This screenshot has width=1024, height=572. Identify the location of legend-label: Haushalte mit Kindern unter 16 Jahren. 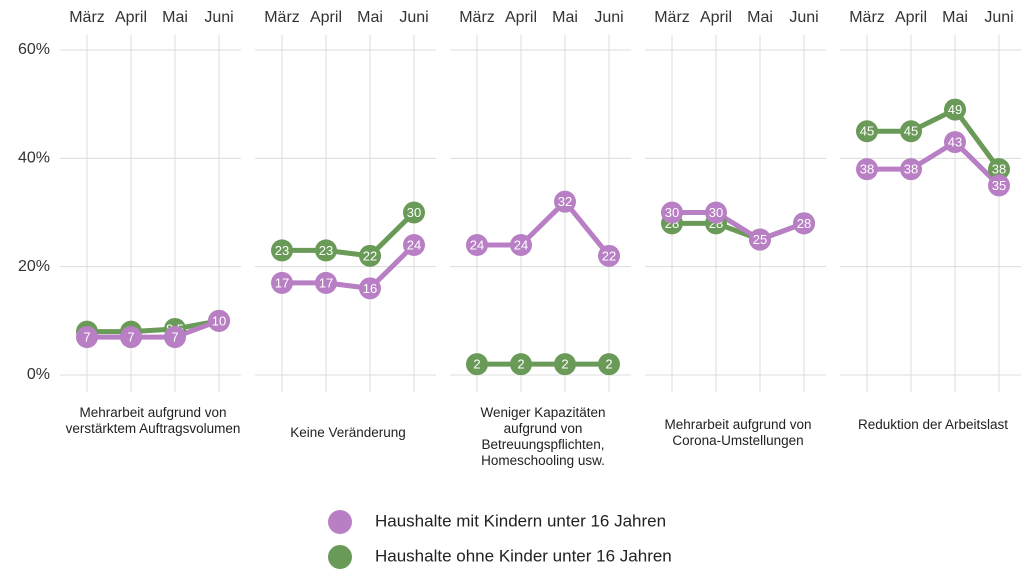
(520, 520).